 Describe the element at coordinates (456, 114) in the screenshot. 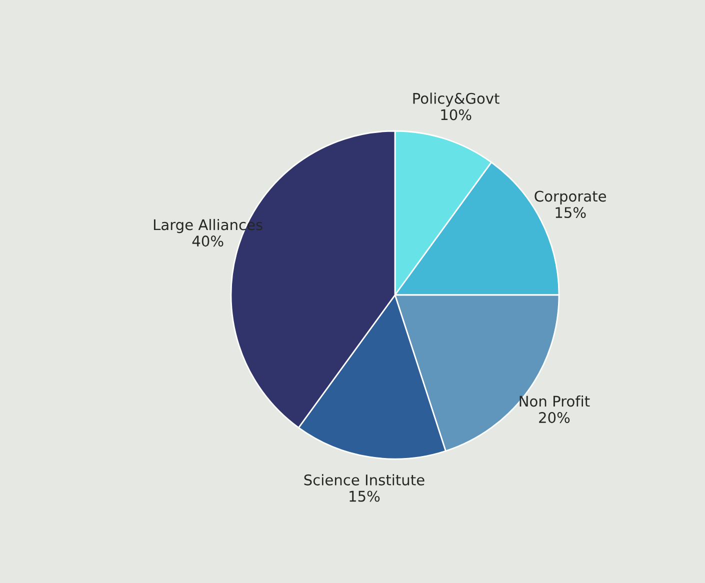

I see `data-label: 10%` at that location.